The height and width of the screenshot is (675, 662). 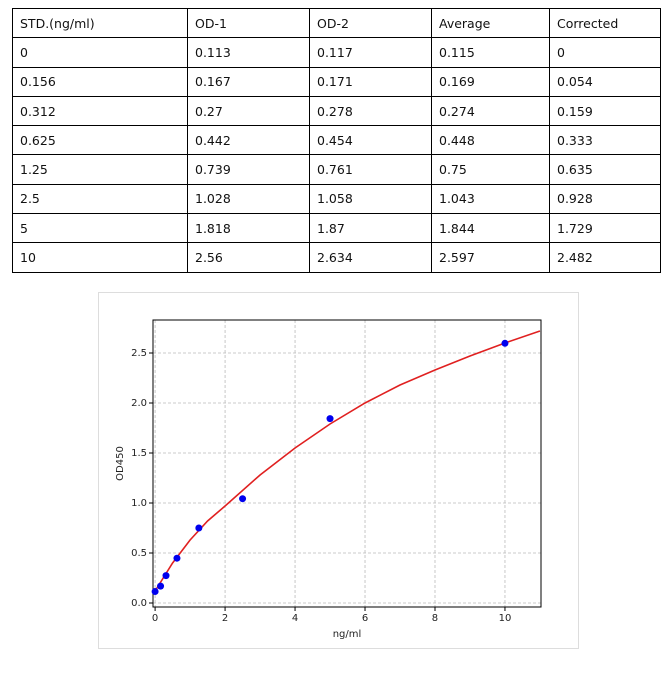 What do you see at coordinates (139, 503) in the screenshot?
I see `y-tick-label: 1.0` at bounding box center [139, 503].